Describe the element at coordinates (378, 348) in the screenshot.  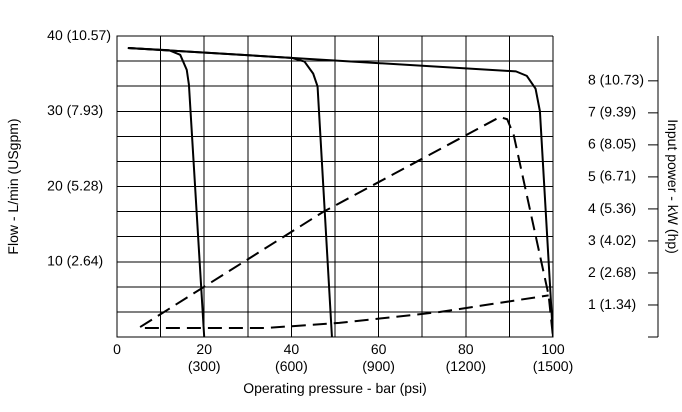
I see `x-tick-label: 60` at that location.